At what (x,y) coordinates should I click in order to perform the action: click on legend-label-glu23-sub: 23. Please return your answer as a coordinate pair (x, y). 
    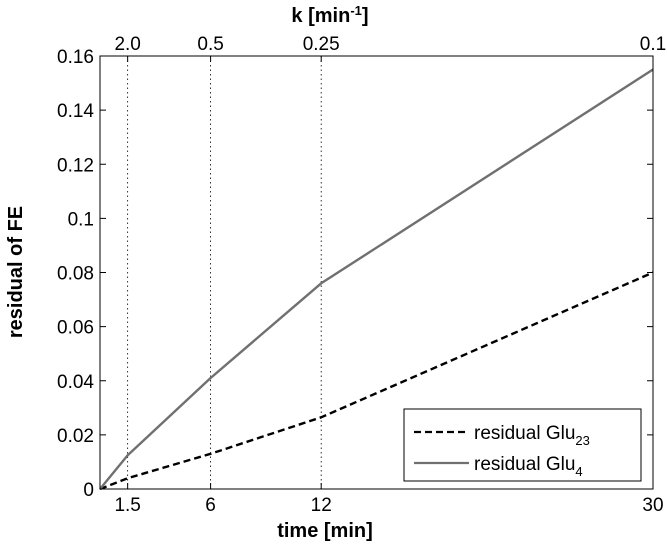
    Looking at the image, I should click on (582, 440).